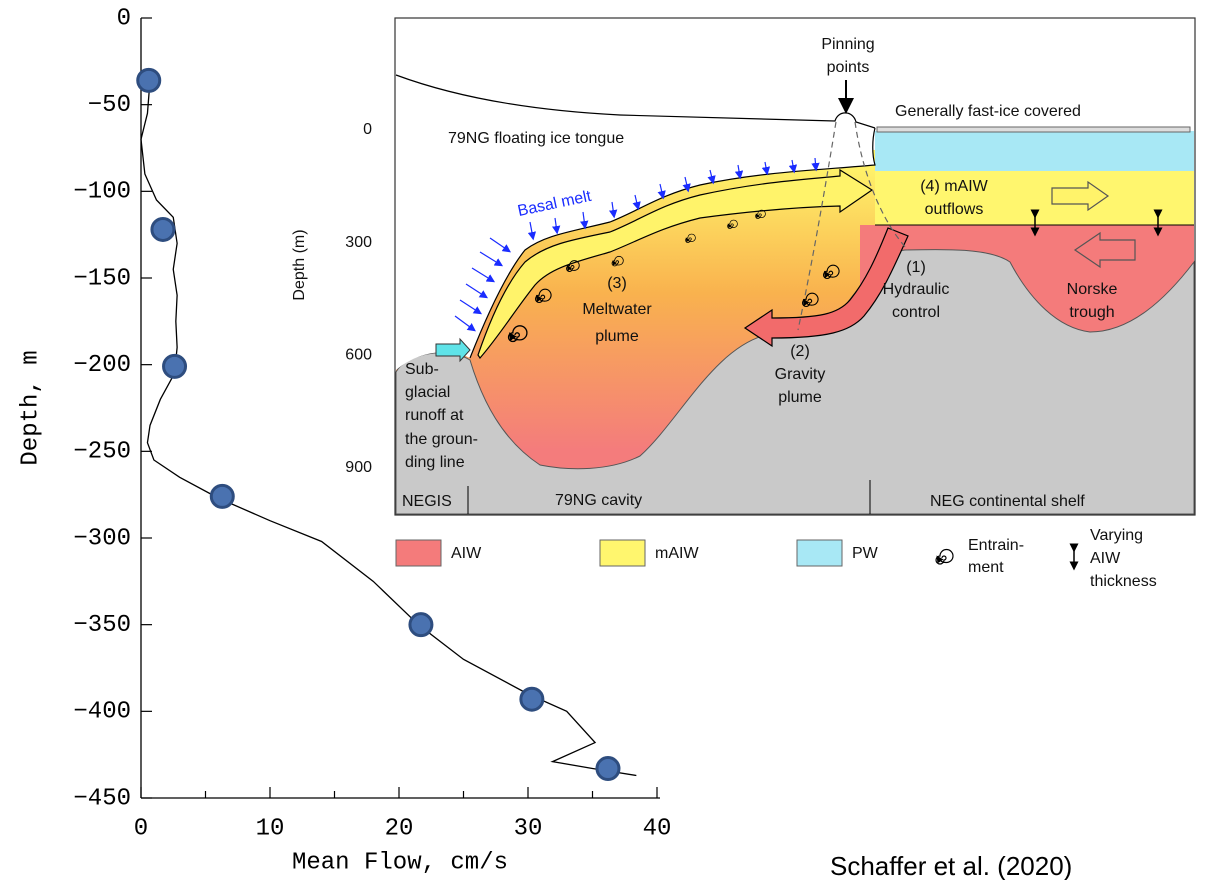 The width and height of the screenshot is (1205, 880). What do you see at coordinates (1034, 151) in the screenshot?
I see `pw-layer` at bounding box center [1034, 151].